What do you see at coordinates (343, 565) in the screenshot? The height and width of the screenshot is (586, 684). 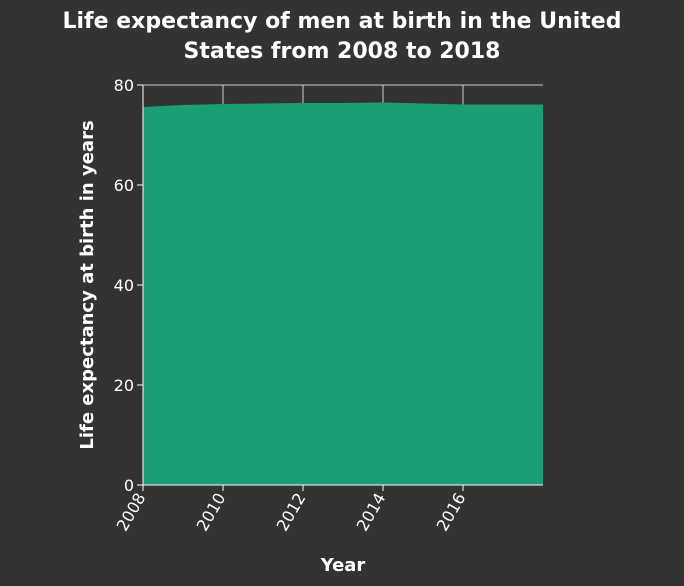 I see `x-axis-label: Year` at bounding box center [343, 565].